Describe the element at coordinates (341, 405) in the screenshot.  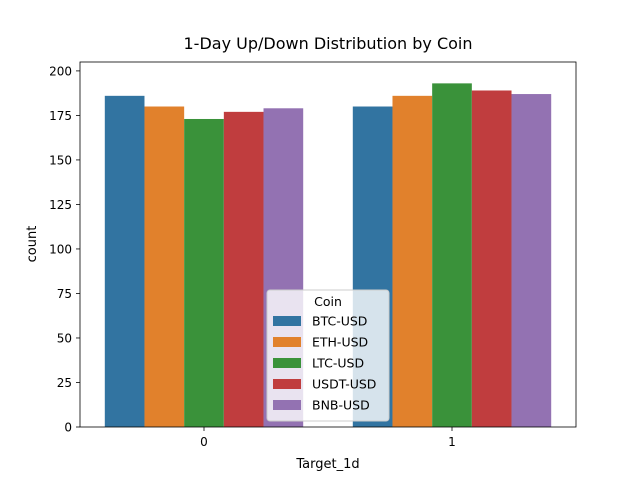
I see `legend-label-bnb-usd: BNB-USD` at that location.